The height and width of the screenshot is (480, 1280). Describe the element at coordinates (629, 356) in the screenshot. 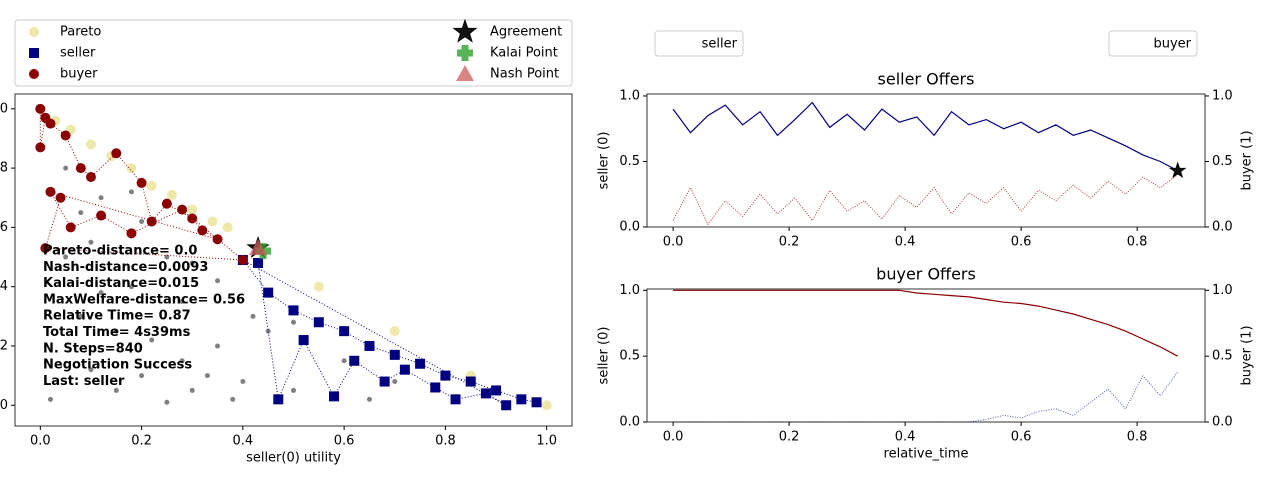

I see `y-tick-label: 0.5` at that location.